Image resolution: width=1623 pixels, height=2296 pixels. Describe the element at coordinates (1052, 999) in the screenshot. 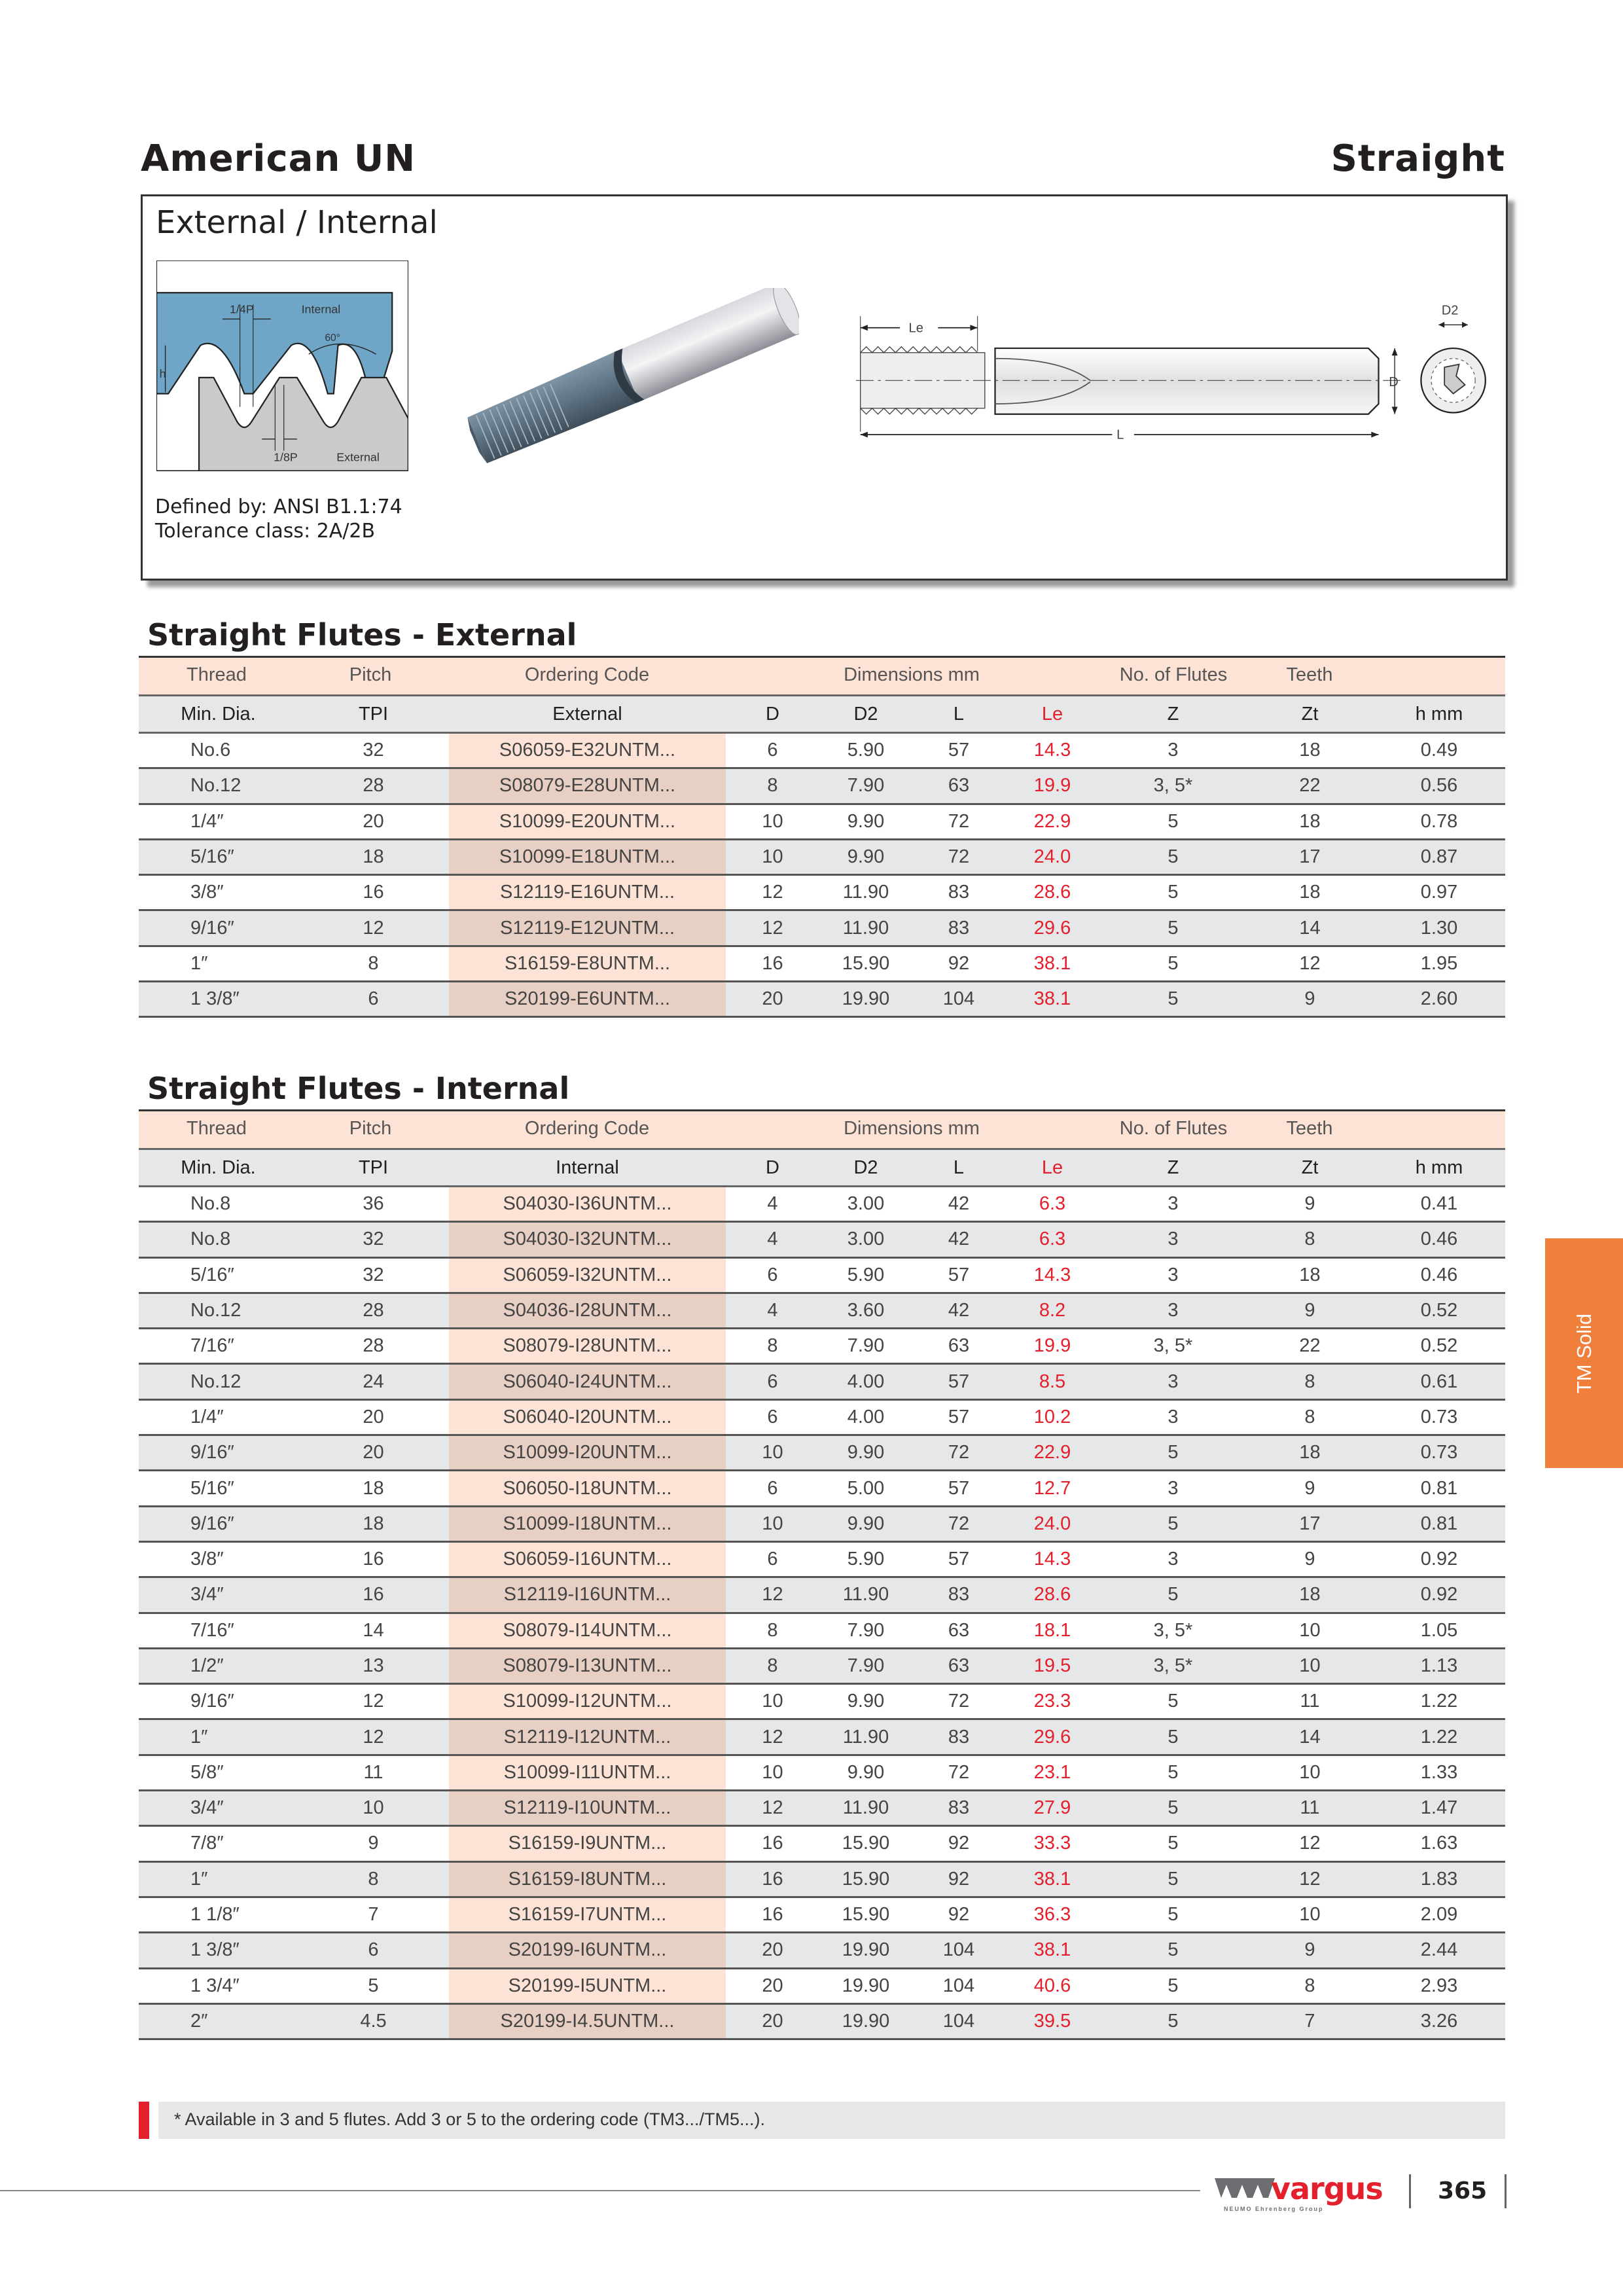

I see `cell-le: 38.1` at that location.